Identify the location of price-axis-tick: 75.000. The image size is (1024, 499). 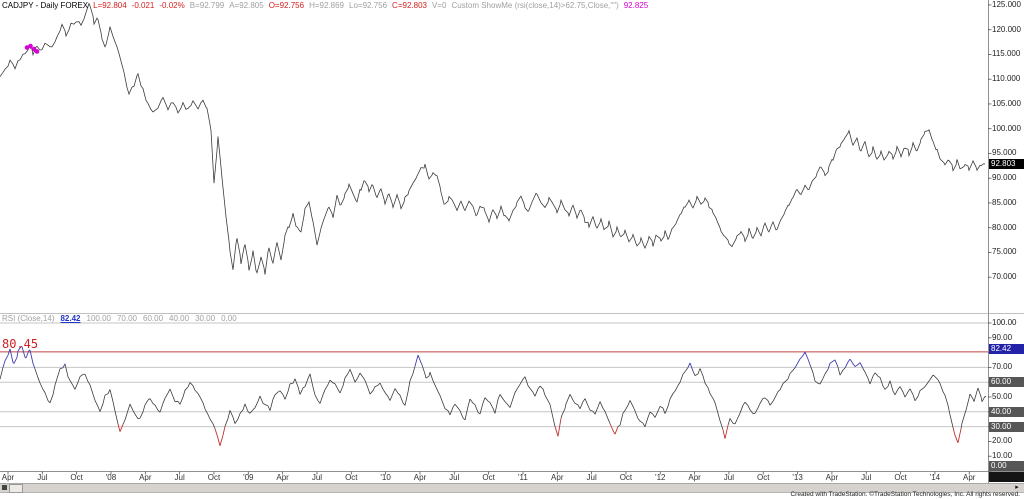
(1004, 252).